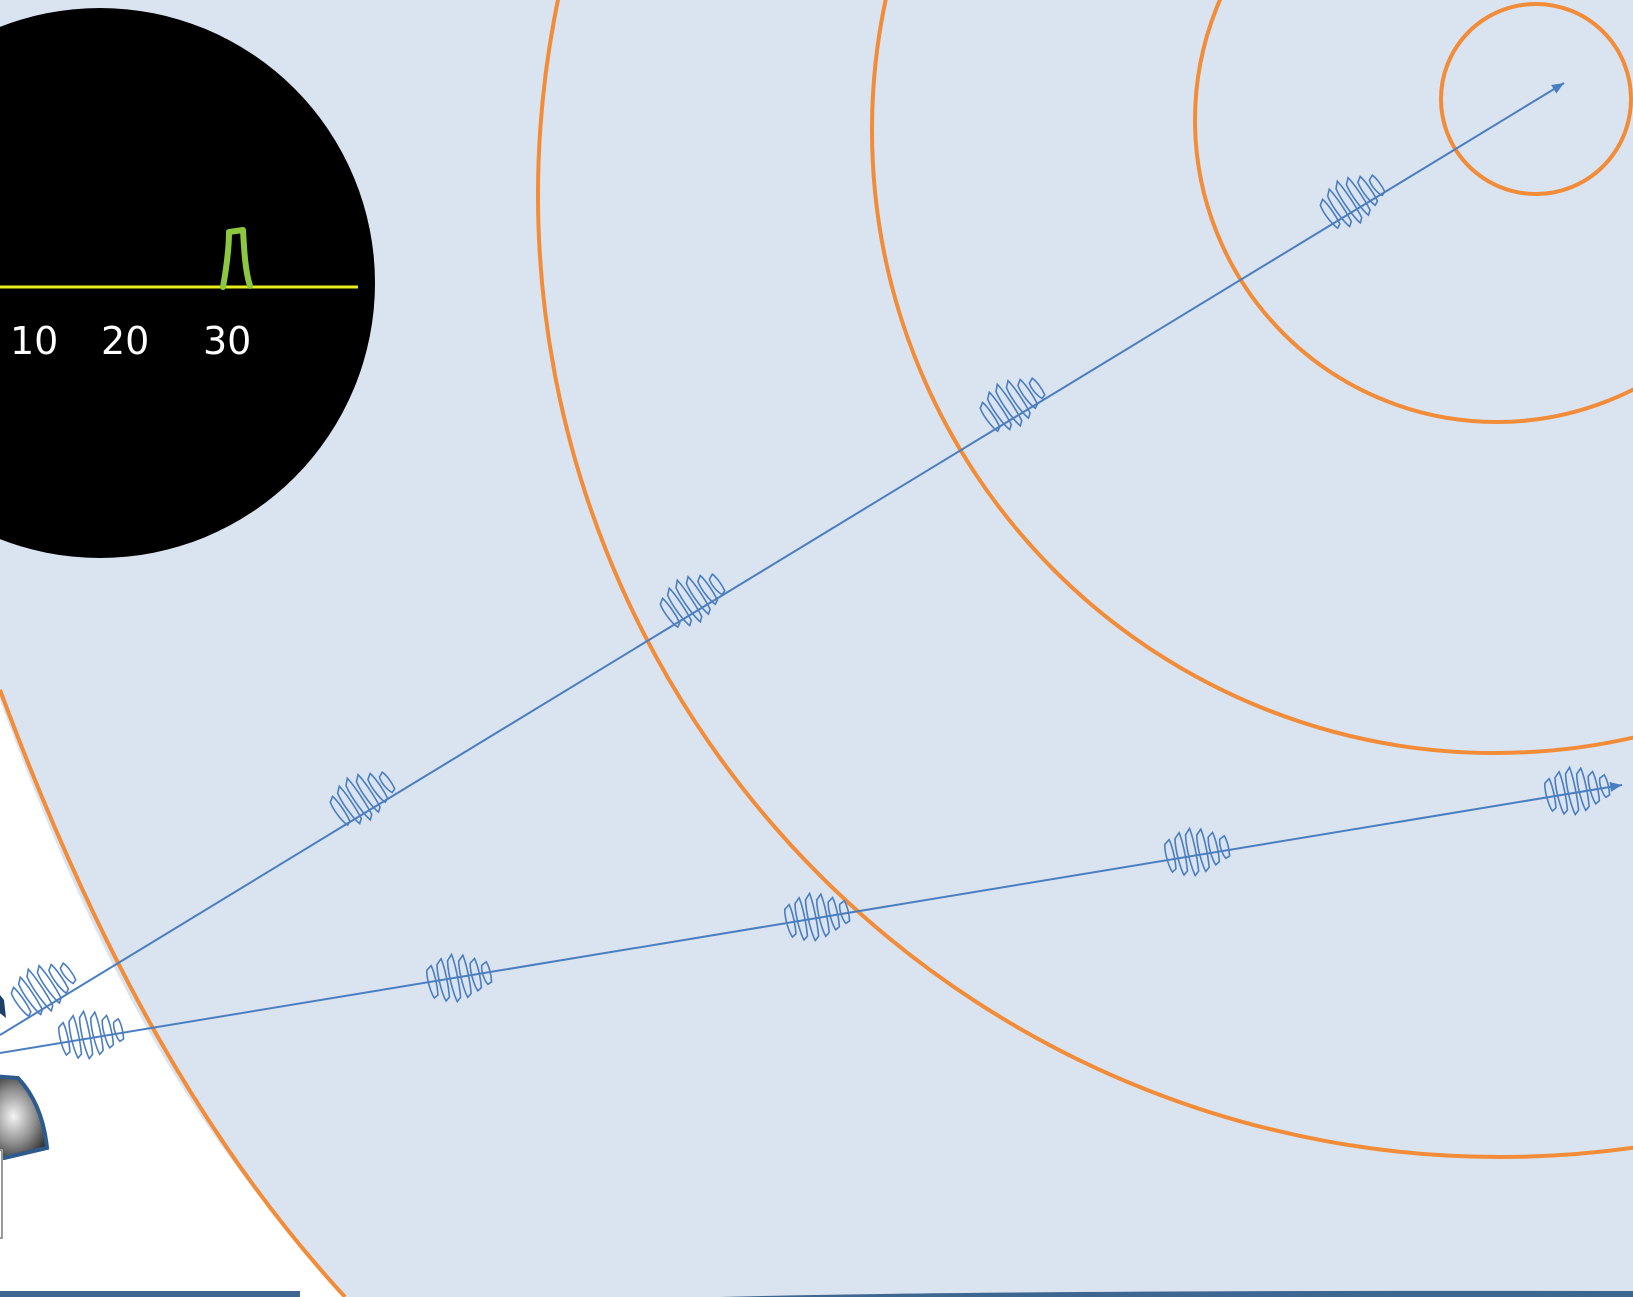  Describe the element at coordinates (34, 341) in the screenshot. I see `tick-label-10: 10` at that location.